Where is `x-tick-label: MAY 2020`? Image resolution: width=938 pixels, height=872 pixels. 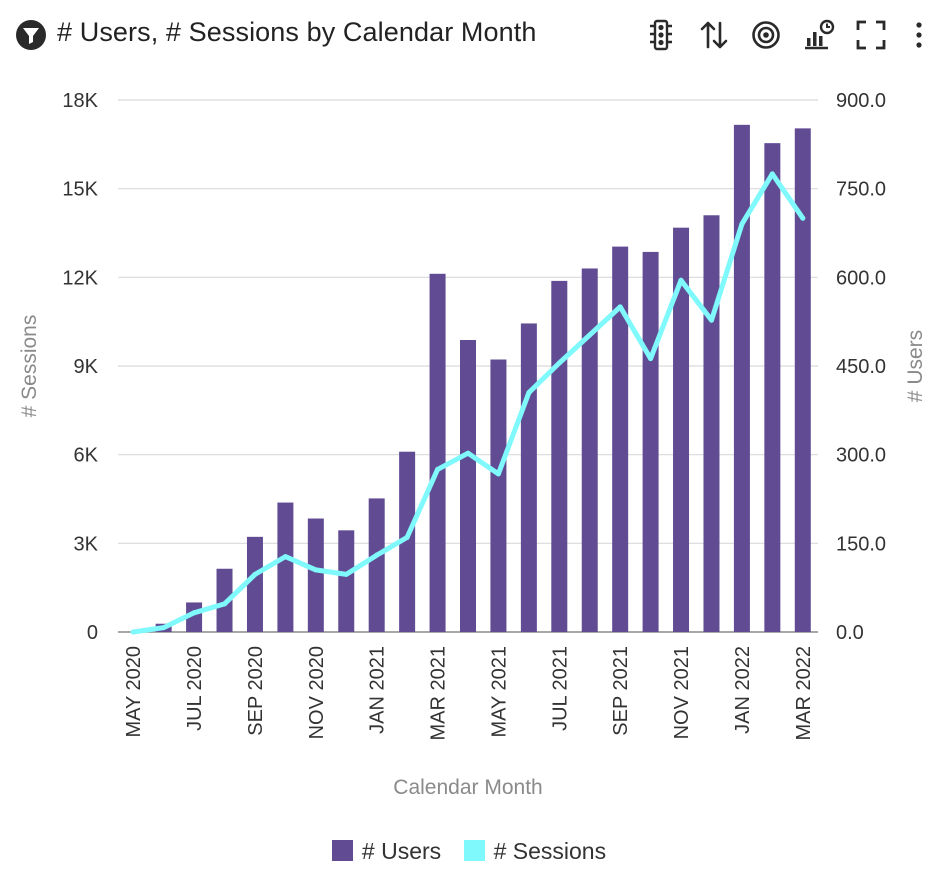 x-tick-label: MAY 2020 is located at coordinates (134, 692).